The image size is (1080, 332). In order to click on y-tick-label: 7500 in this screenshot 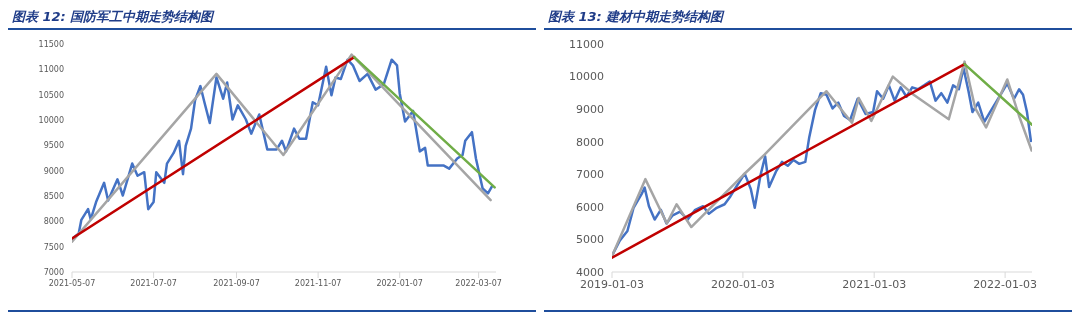, I will do `click(53, 247)`.